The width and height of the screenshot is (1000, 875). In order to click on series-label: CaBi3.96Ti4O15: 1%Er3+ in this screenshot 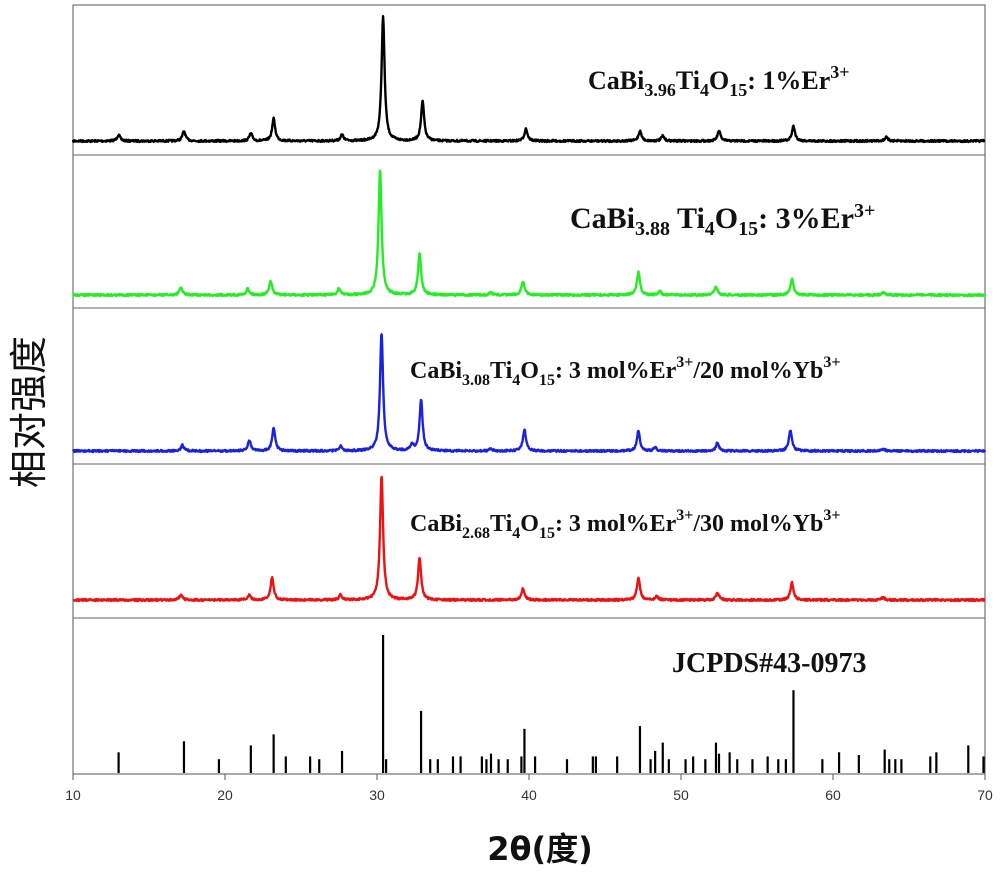, I will do `click(719, 81)`.